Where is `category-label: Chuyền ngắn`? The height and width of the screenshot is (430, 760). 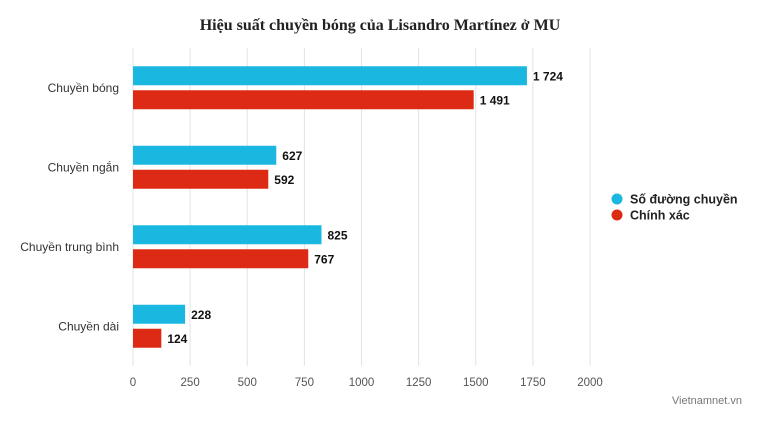 category-label: Chuyền ngắn is located at coordinates (83, 166).